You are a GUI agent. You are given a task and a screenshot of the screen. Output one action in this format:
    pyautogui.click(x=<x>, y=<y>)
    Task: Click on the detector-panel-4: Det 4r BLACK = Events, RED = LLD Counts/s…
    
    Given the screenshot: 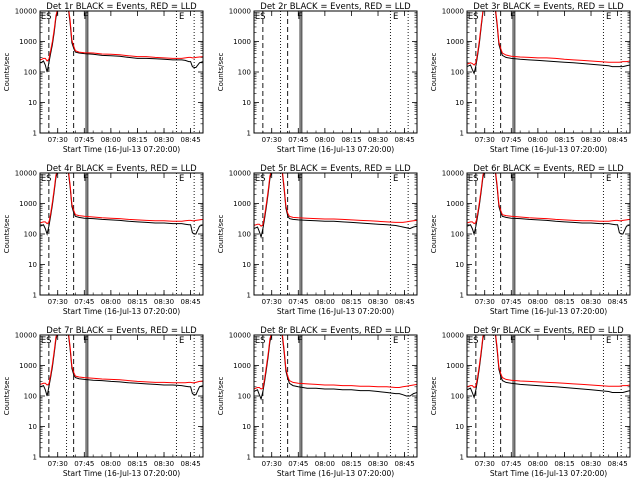 What is the action you would take?
    pyautogui.click(x=103, y=240)
    